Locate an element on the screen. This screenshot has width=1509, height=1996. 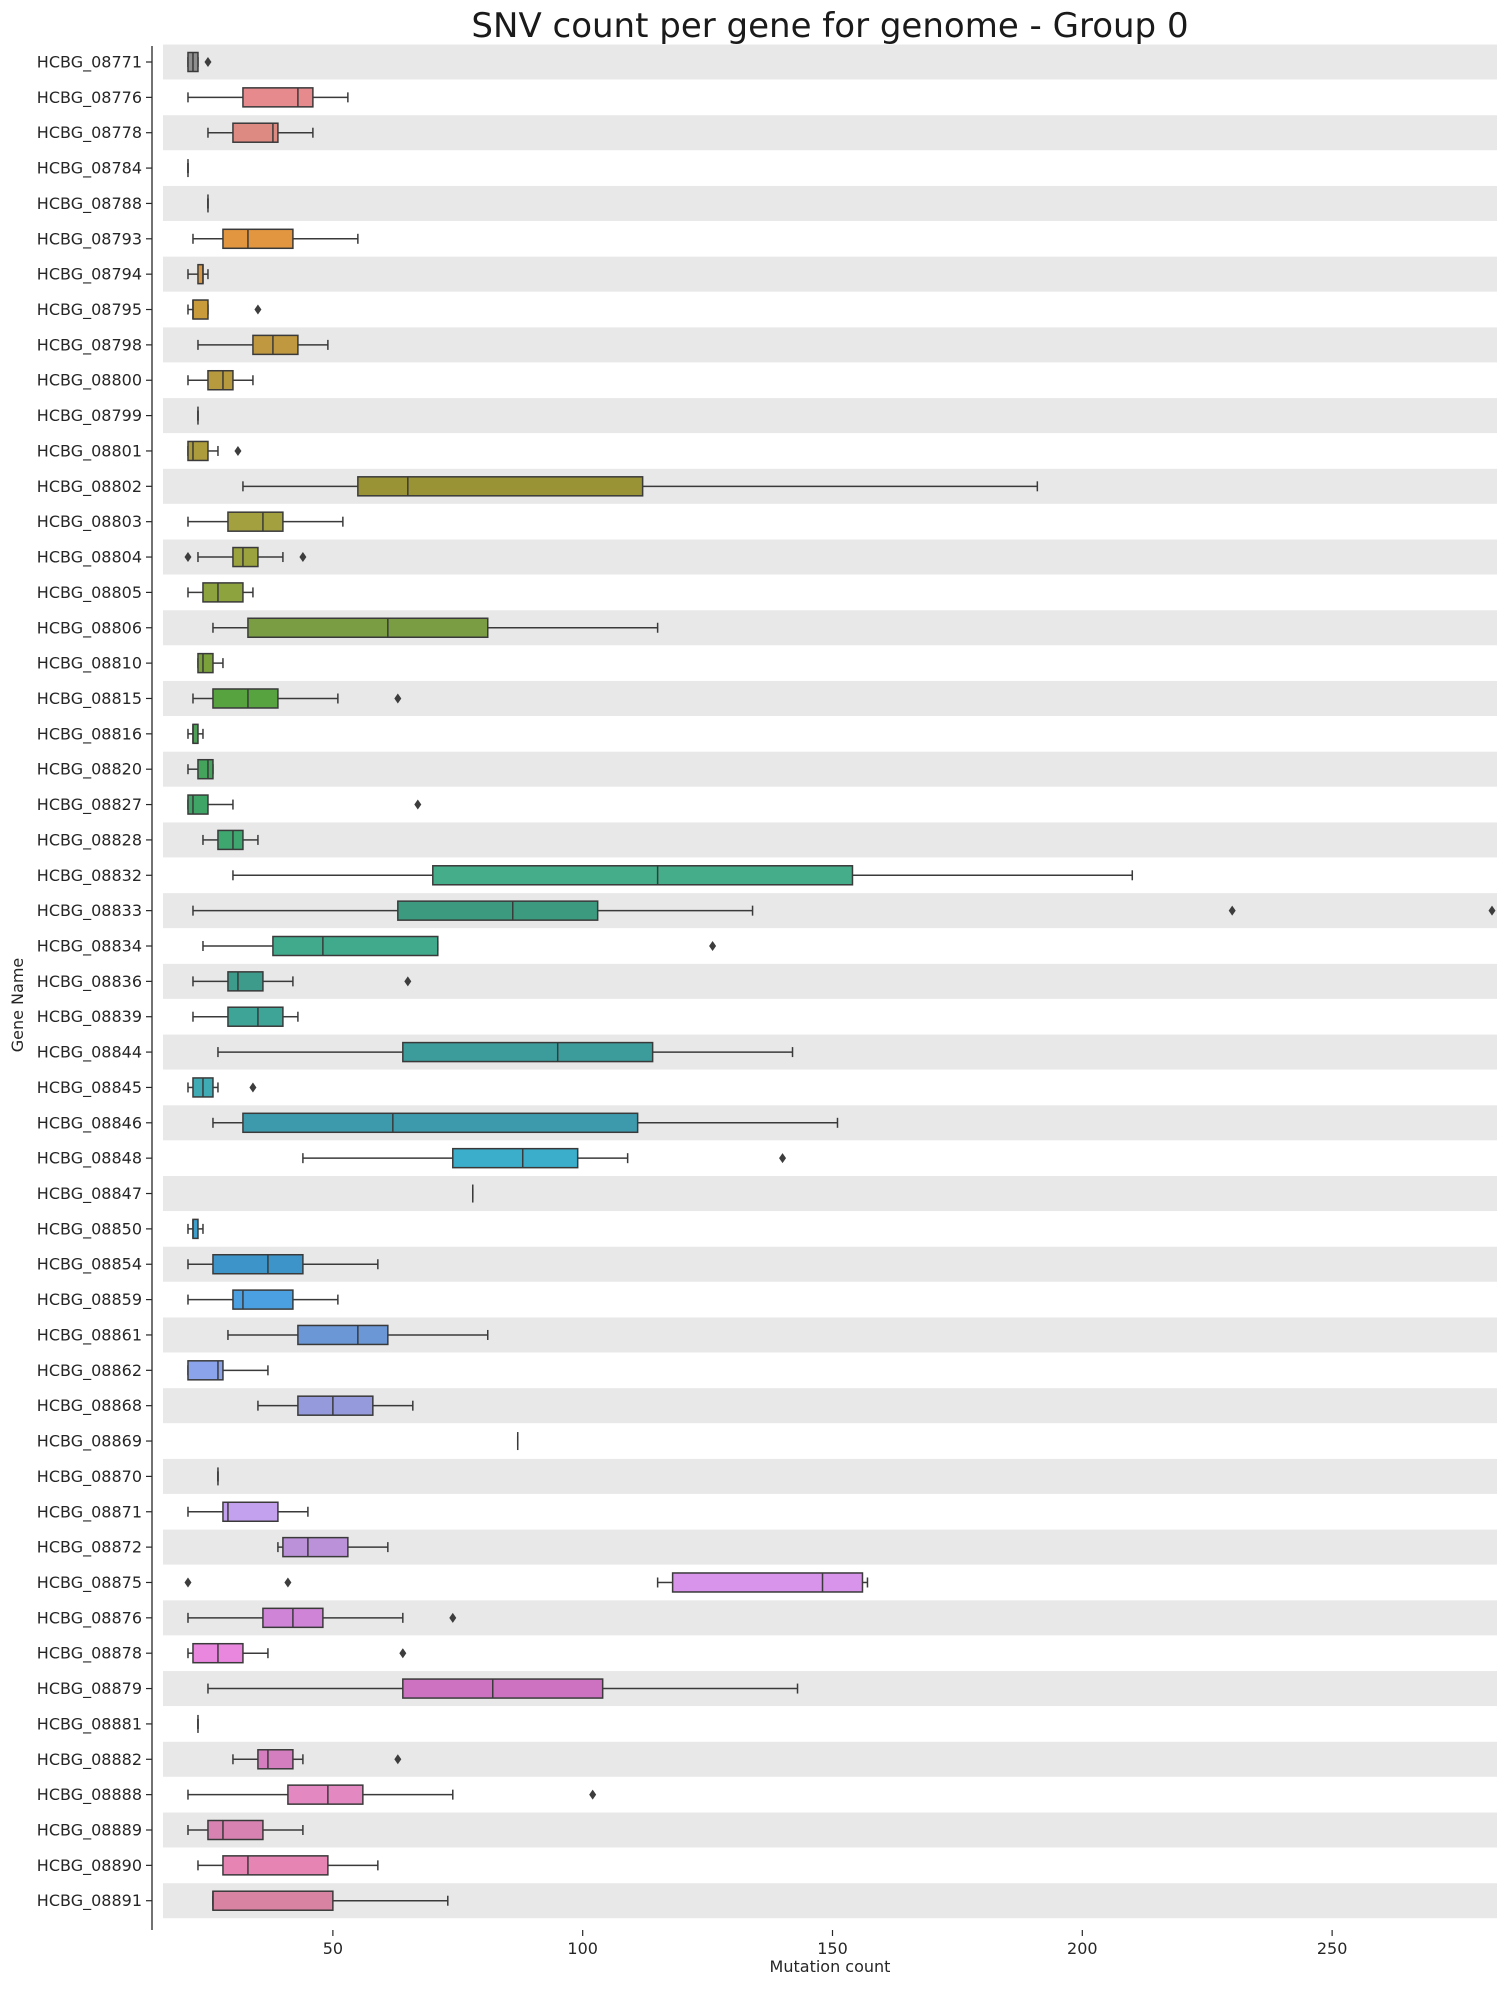
y-tick-label: HCBG_08876 is located at coordinates (89, 1618).